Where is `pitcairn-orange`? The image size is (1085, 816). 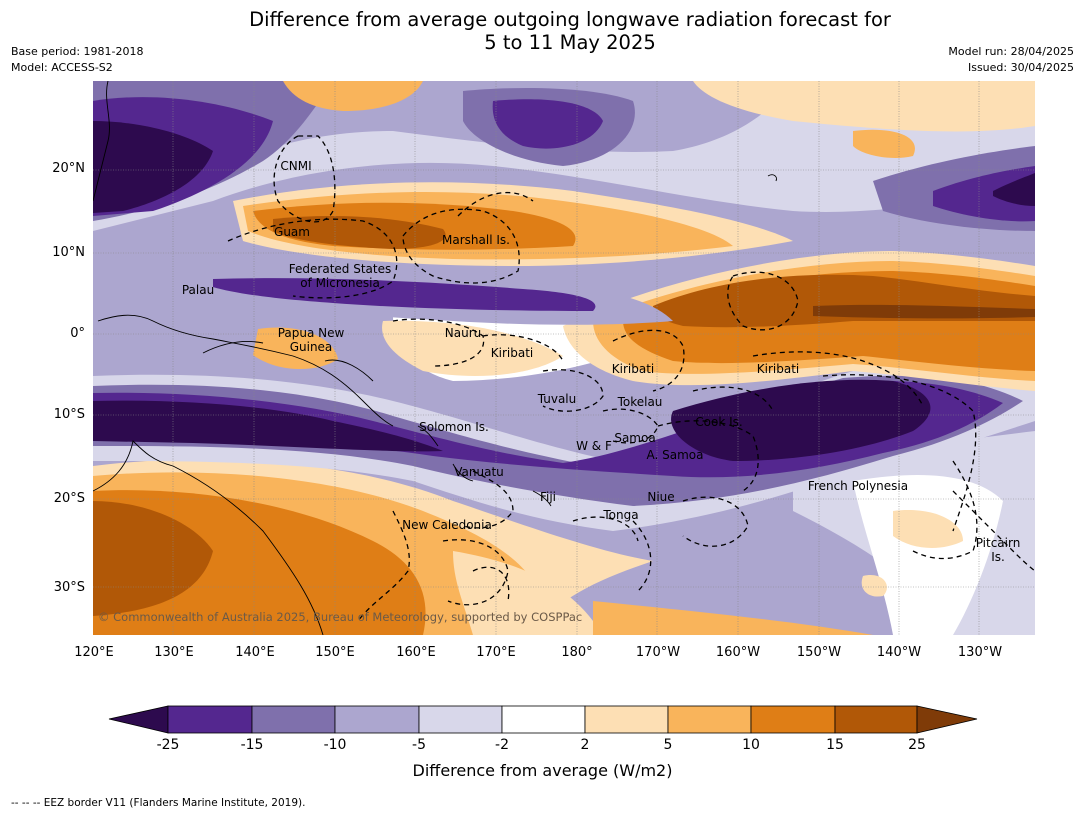
pitcairn-orange is located at coordinates (874, 586).